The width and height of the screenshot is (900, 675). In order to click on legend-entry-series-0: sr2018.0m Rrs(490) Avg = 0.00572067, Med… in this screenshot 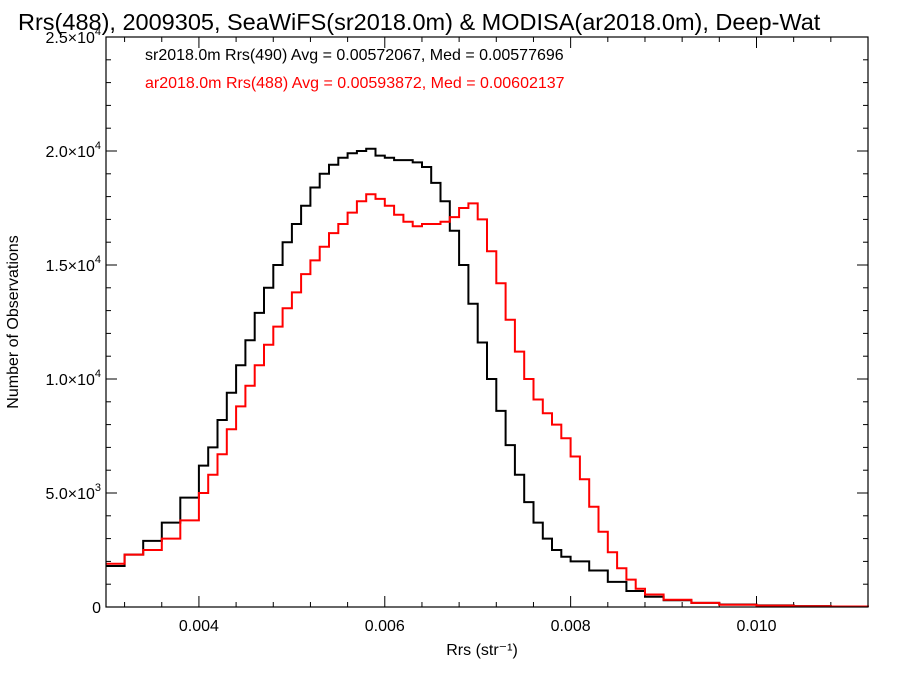, I will do `click(354, 55)`.